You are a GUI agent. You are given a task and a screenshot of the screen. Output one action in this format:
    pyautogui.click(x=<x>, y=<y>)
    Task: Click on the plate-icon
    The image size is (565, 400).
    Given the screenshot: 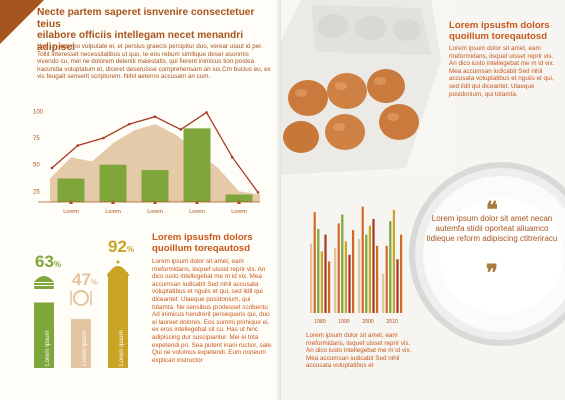 What is the action you would take?
    pyautogui.click(x=81, y=298)
    